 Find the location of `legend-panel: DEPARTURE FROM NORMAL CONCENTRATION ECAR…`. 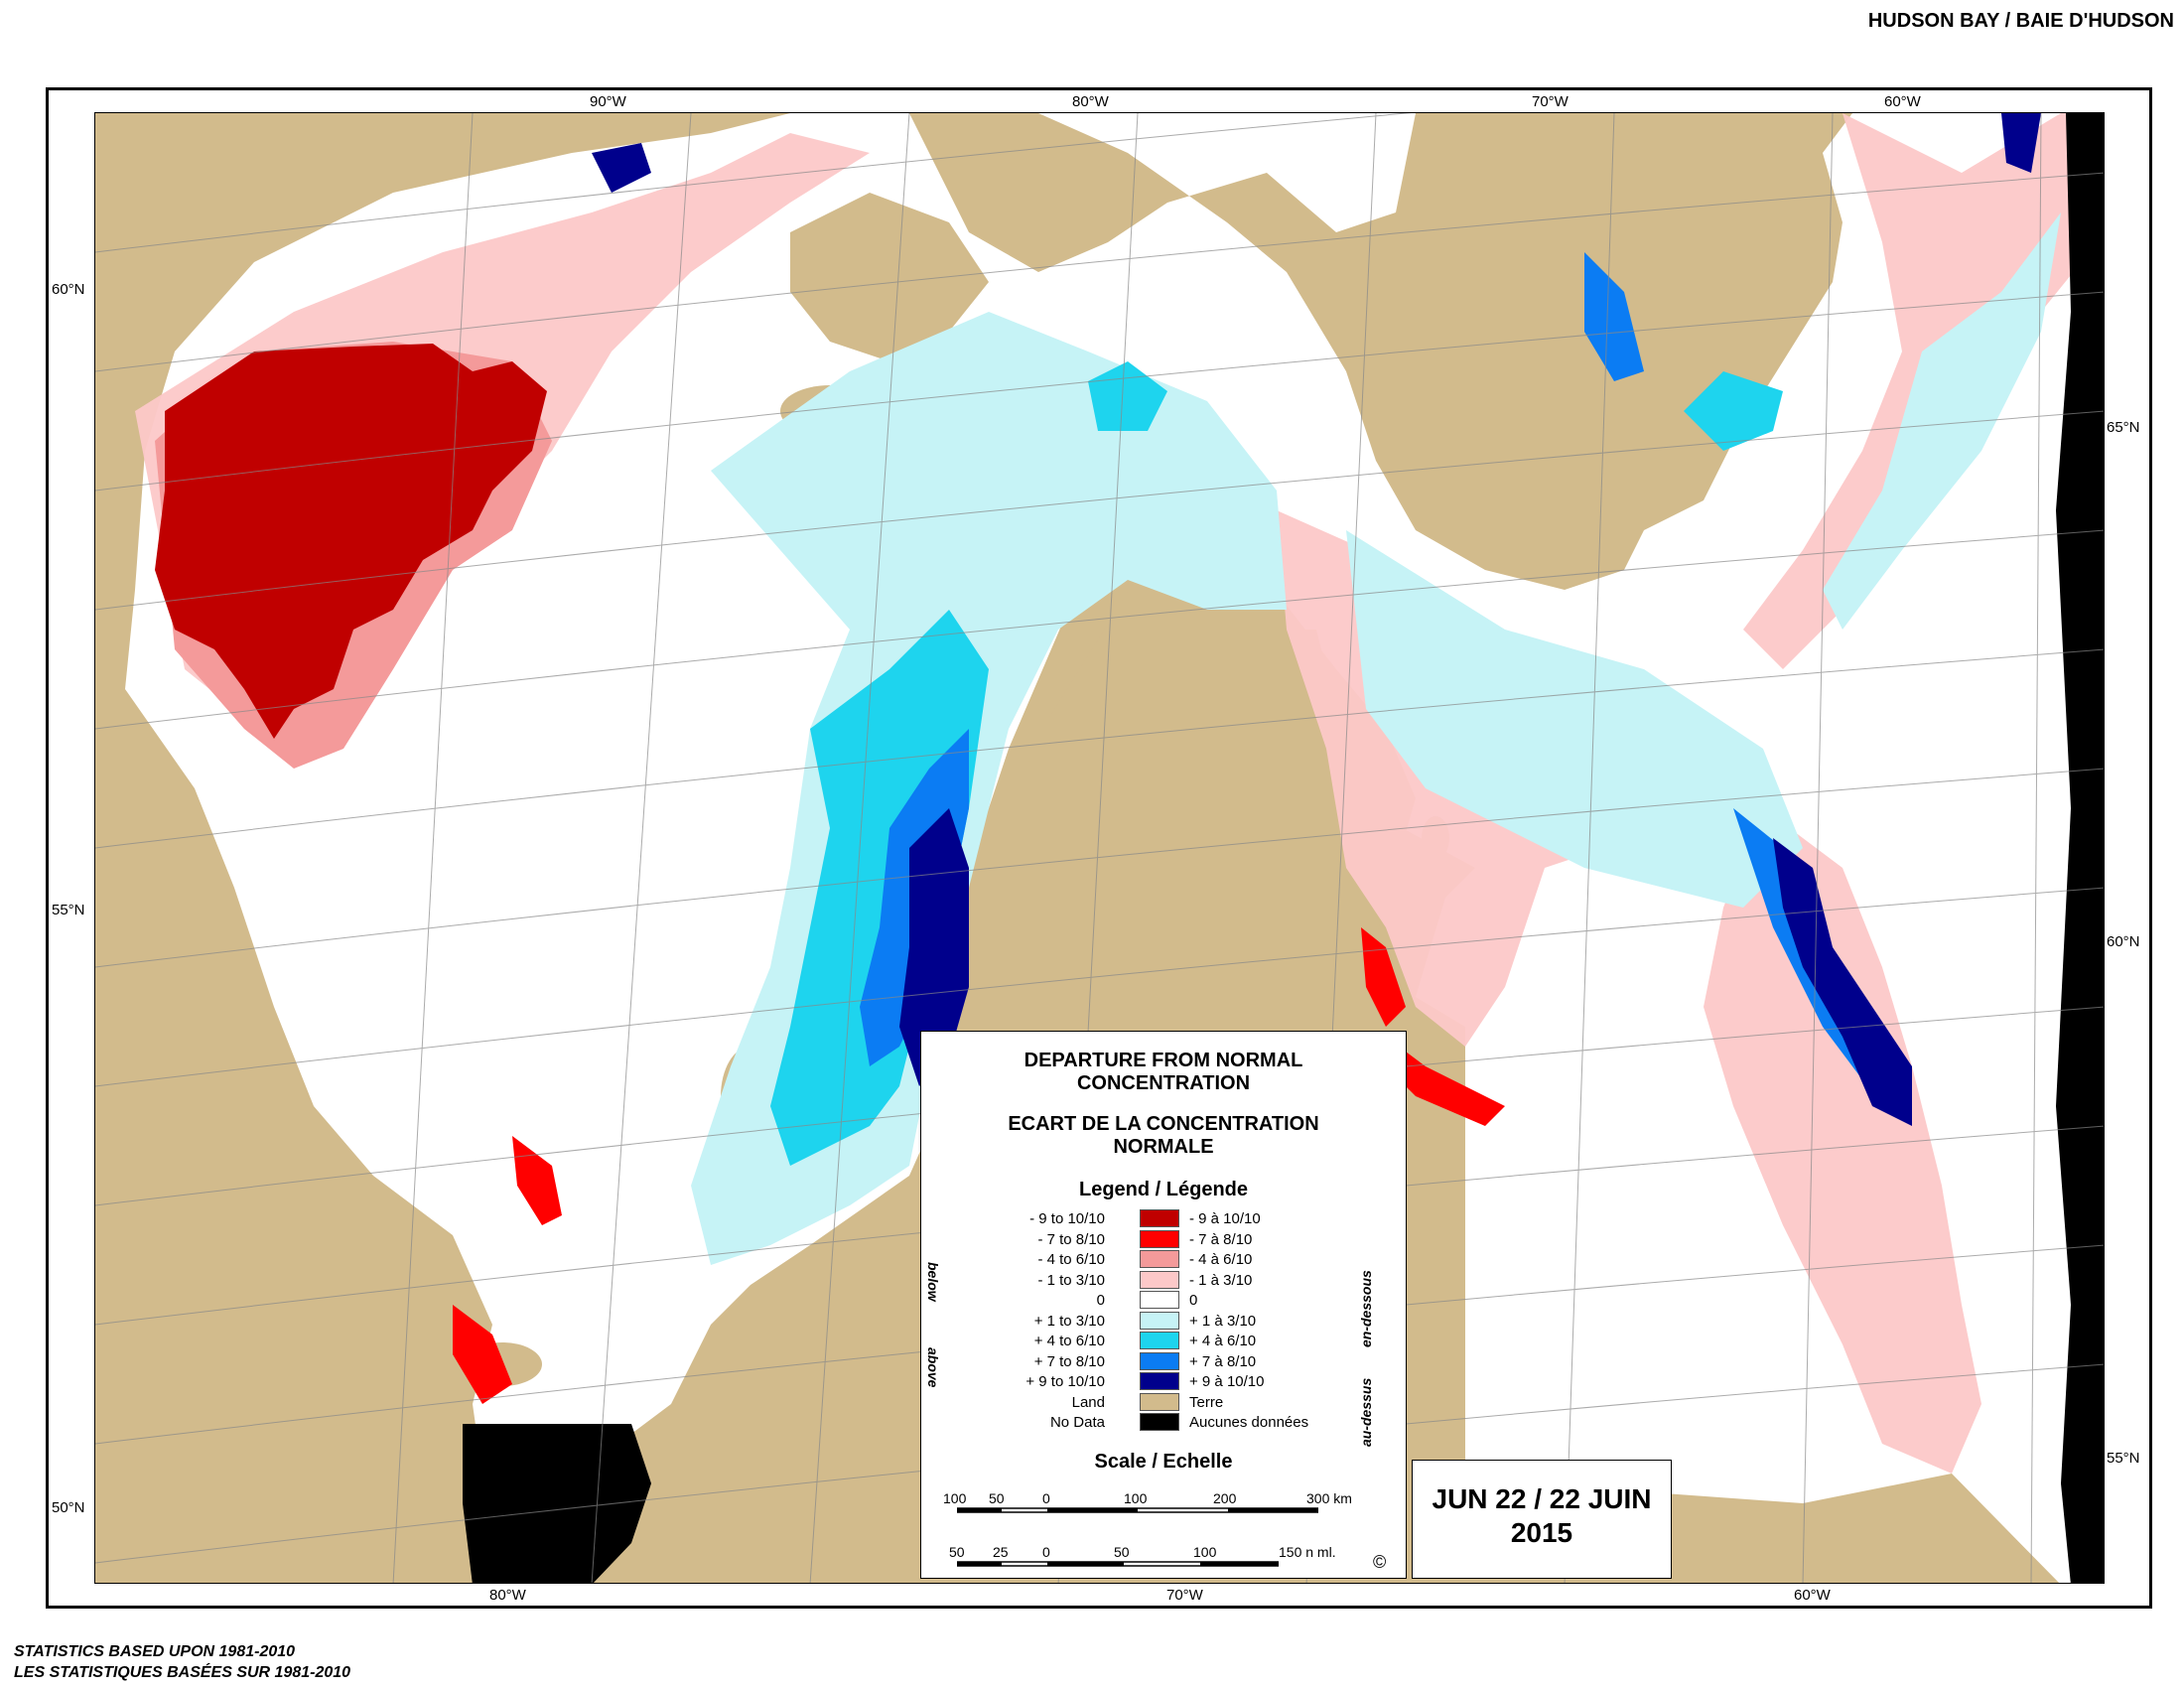

legend-panel: DEPARTURE FROM NORMAL CONCENTRATION ECAR… is located at coordinates (1163, 1305).